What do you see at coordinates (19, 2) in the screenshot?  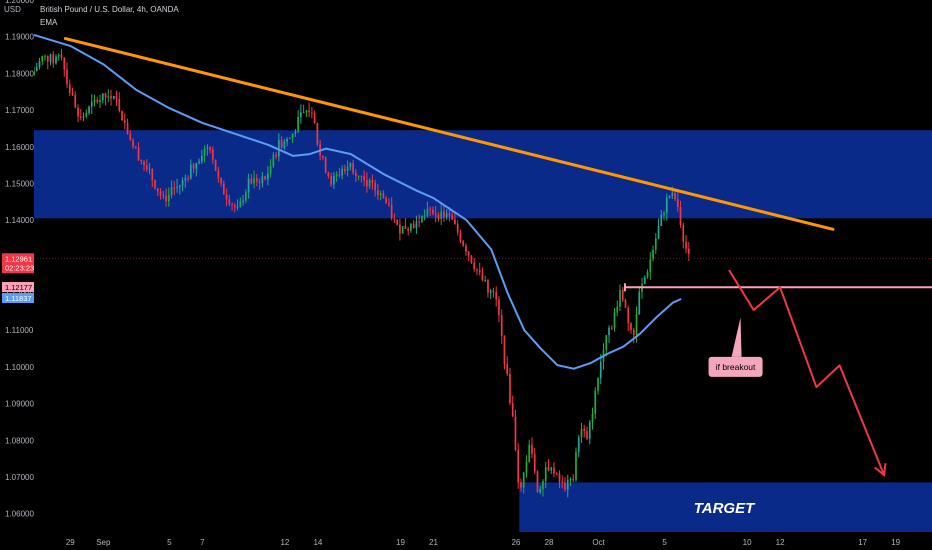 I see `y-tick-label: 1.20000` at bounding box center [19, 2].